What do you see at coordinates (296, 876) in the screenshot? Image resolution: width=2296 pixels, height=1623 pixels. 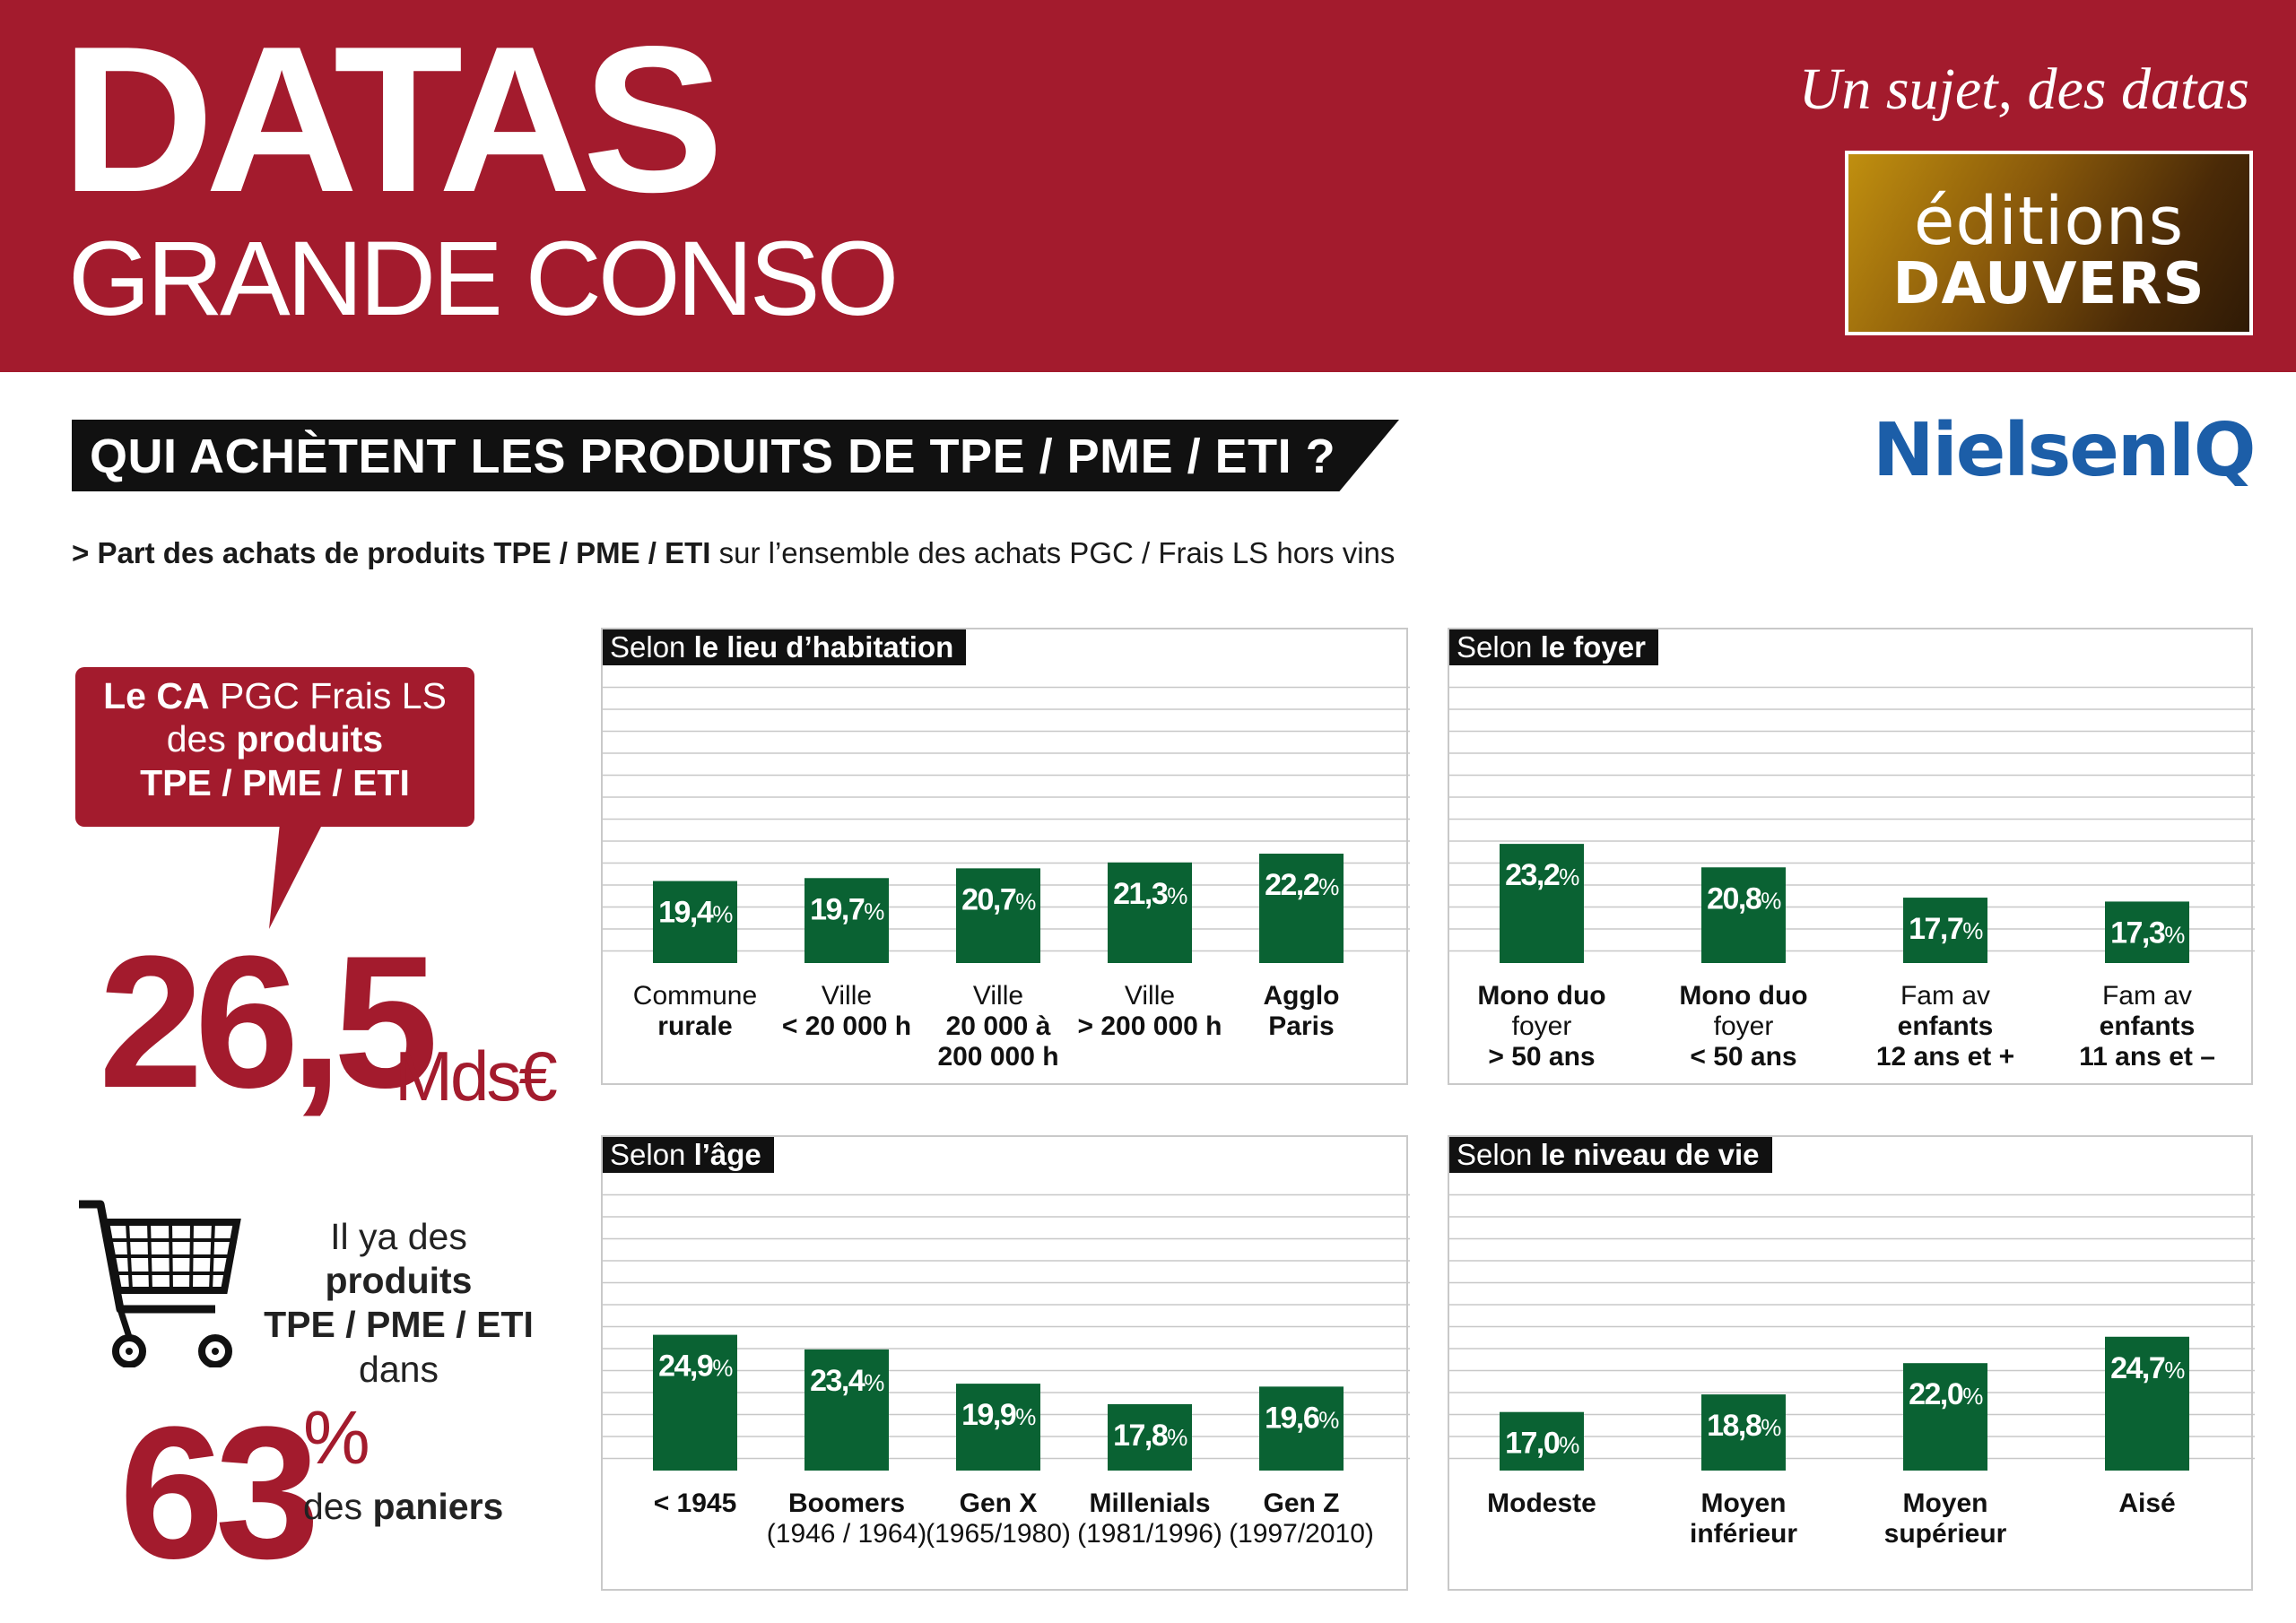 I see `bubble-tail` at bounding box center [296, 876].